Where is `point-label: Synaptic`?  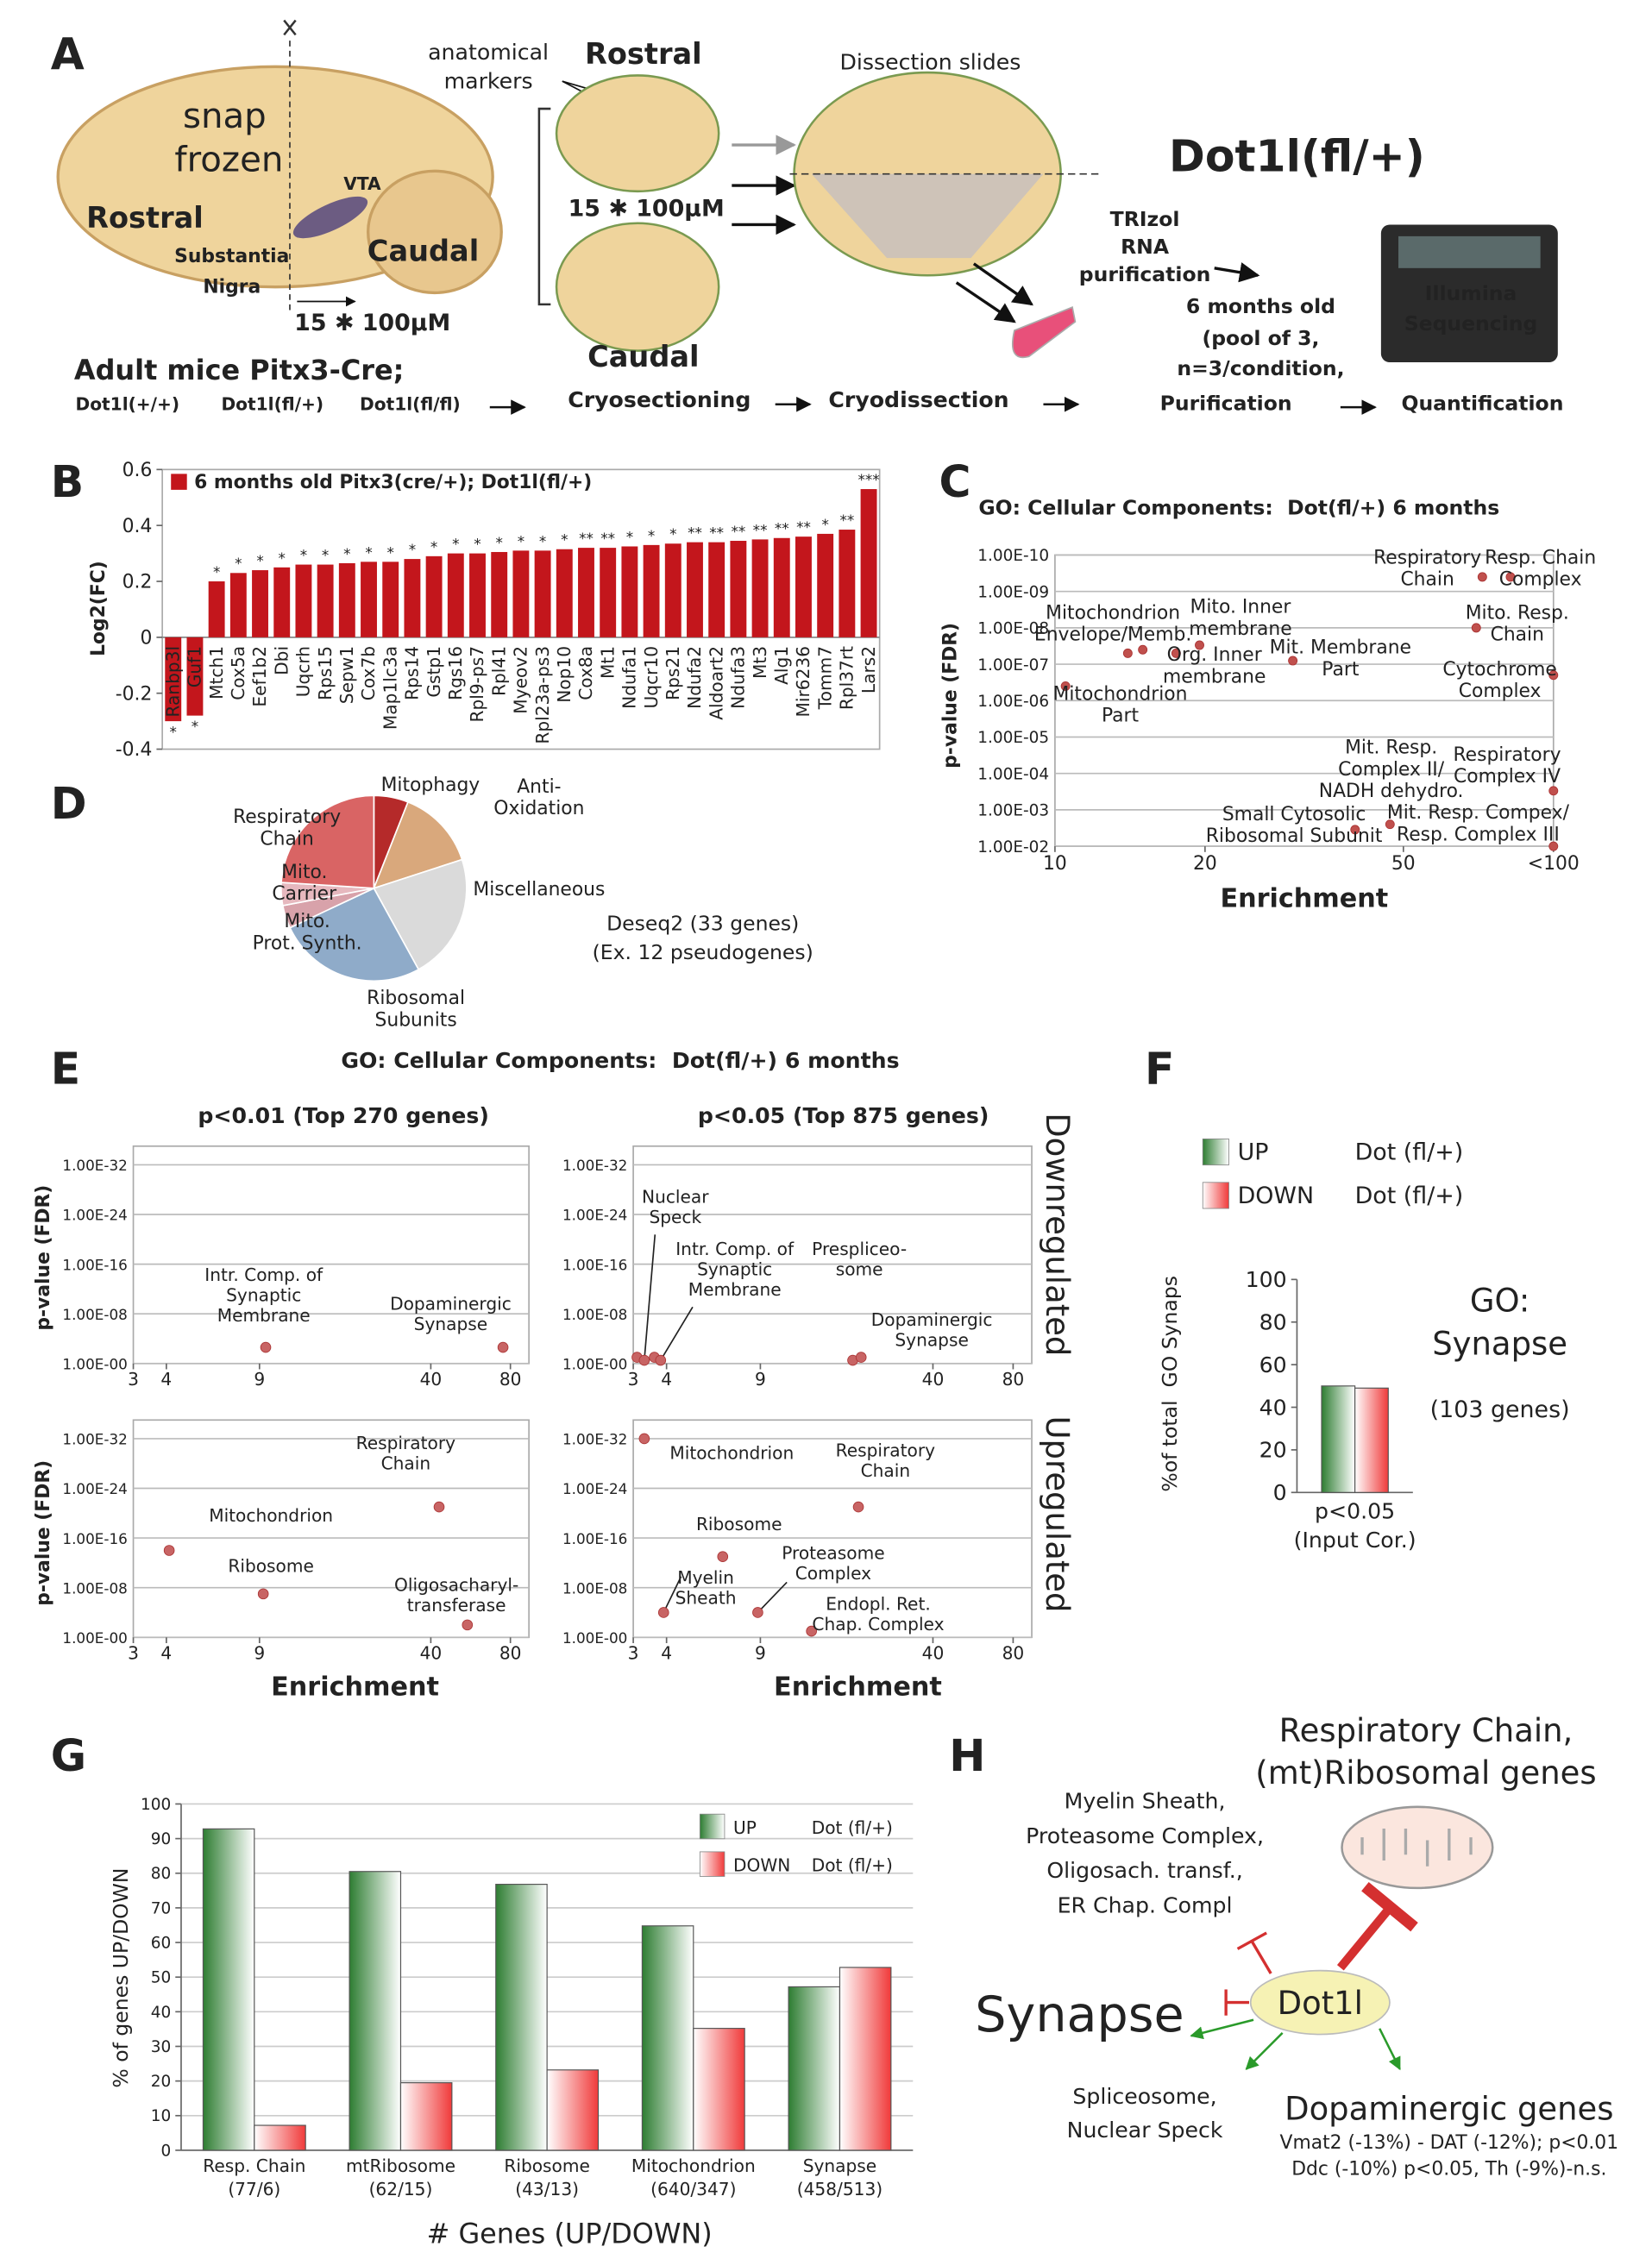 point-label: Synaptic is located at coordinates (263, 1296).